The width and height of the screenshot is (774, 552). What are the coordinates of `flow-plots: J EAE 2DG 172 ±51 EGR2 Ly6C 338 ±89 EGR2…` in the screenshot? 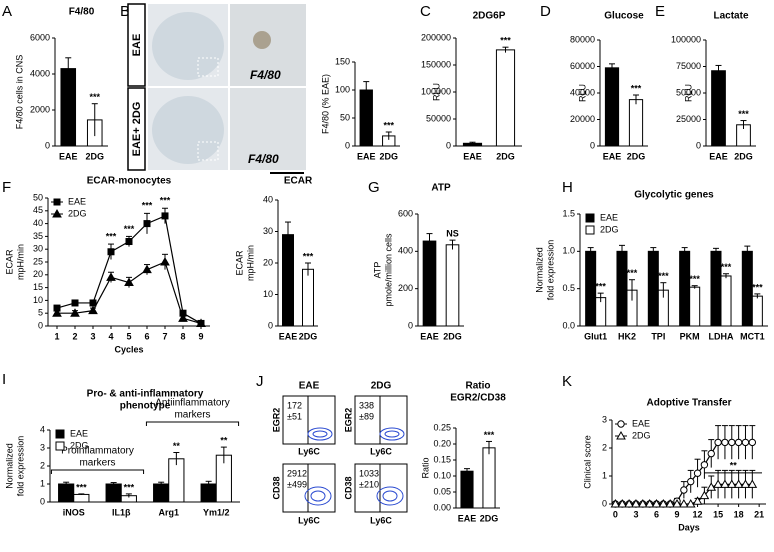 It's located at (332, 449).